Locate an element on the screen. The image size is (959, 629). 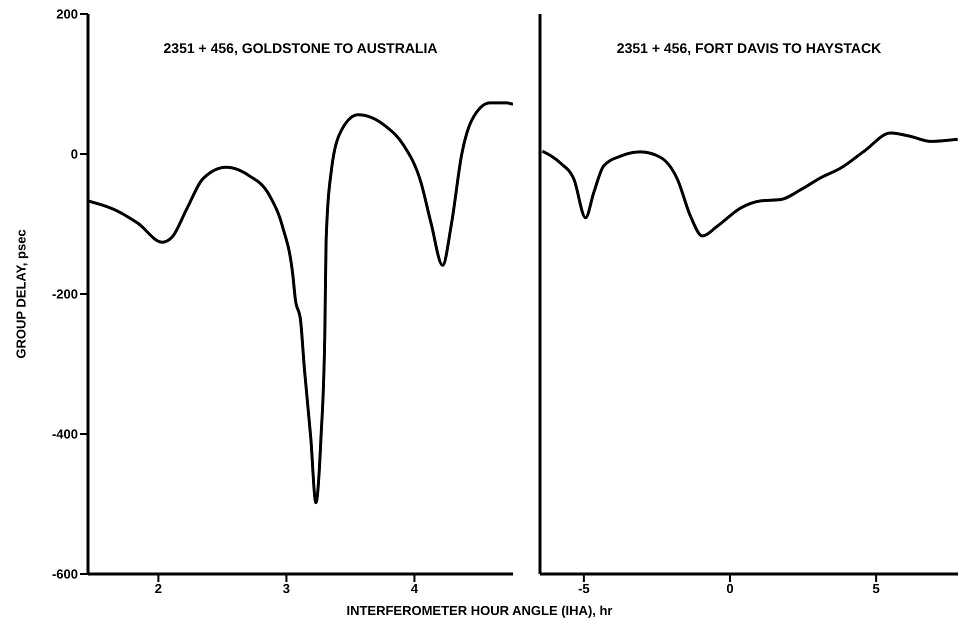
y-tick-label: -400 is located at coordinates (65, 434).